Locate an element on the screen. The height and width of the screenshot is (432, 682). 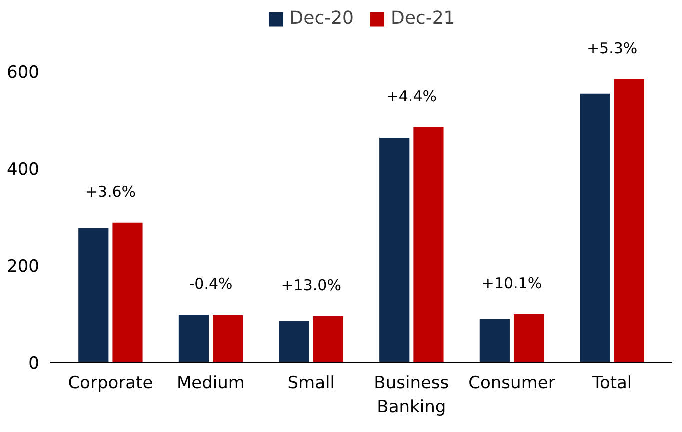
legend-label: Dec-20 is located at coordinates (322, 18).